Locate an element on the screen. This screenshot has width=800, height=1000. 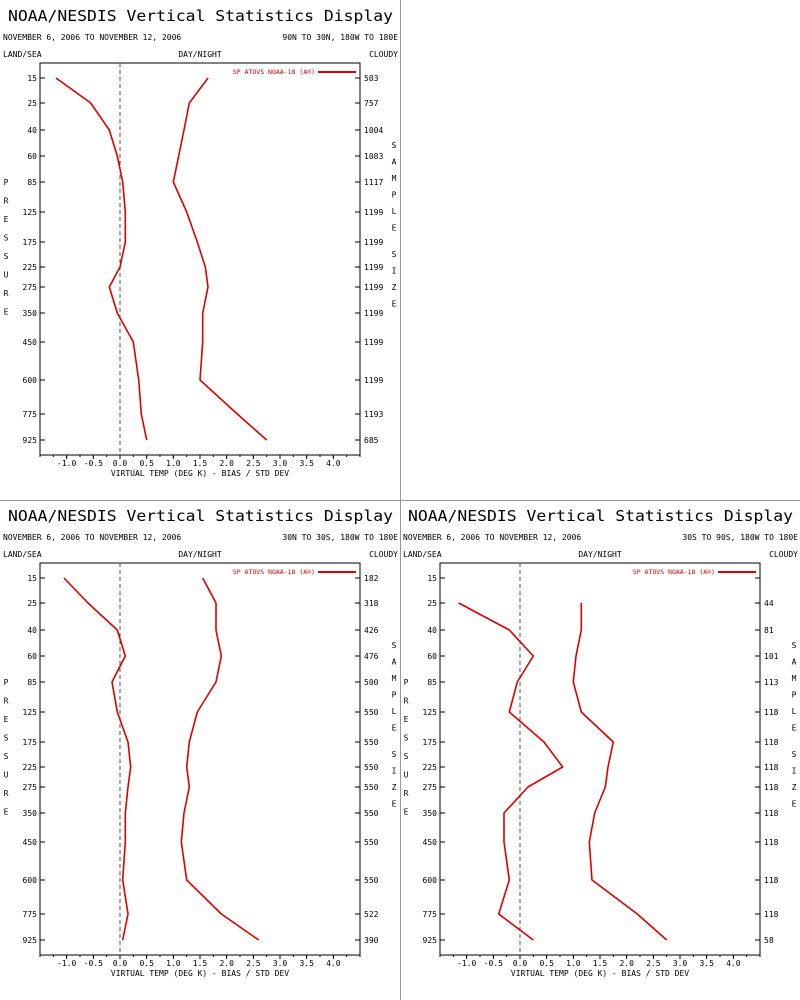
panel-title: NOAA/NESDIS Vertical Statistics Display is located at coordinates (200, 16).